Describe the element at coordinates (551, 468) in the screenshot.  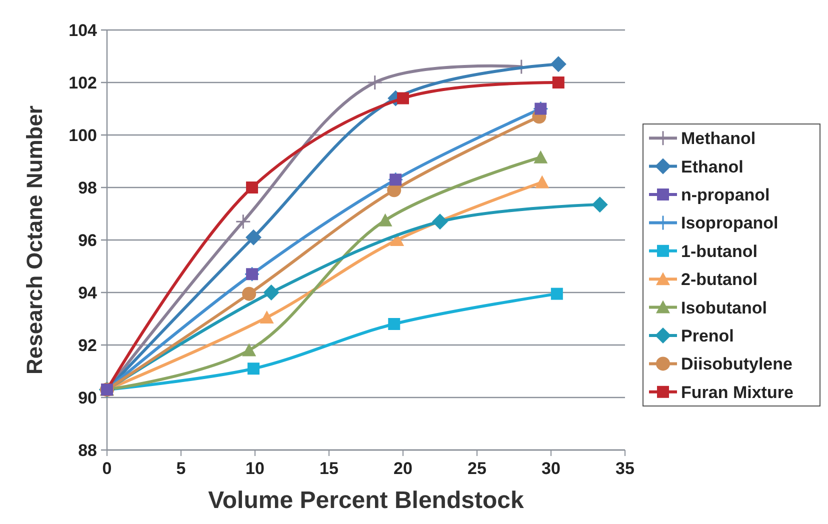
I see `x-tick-label: 30` at that location.